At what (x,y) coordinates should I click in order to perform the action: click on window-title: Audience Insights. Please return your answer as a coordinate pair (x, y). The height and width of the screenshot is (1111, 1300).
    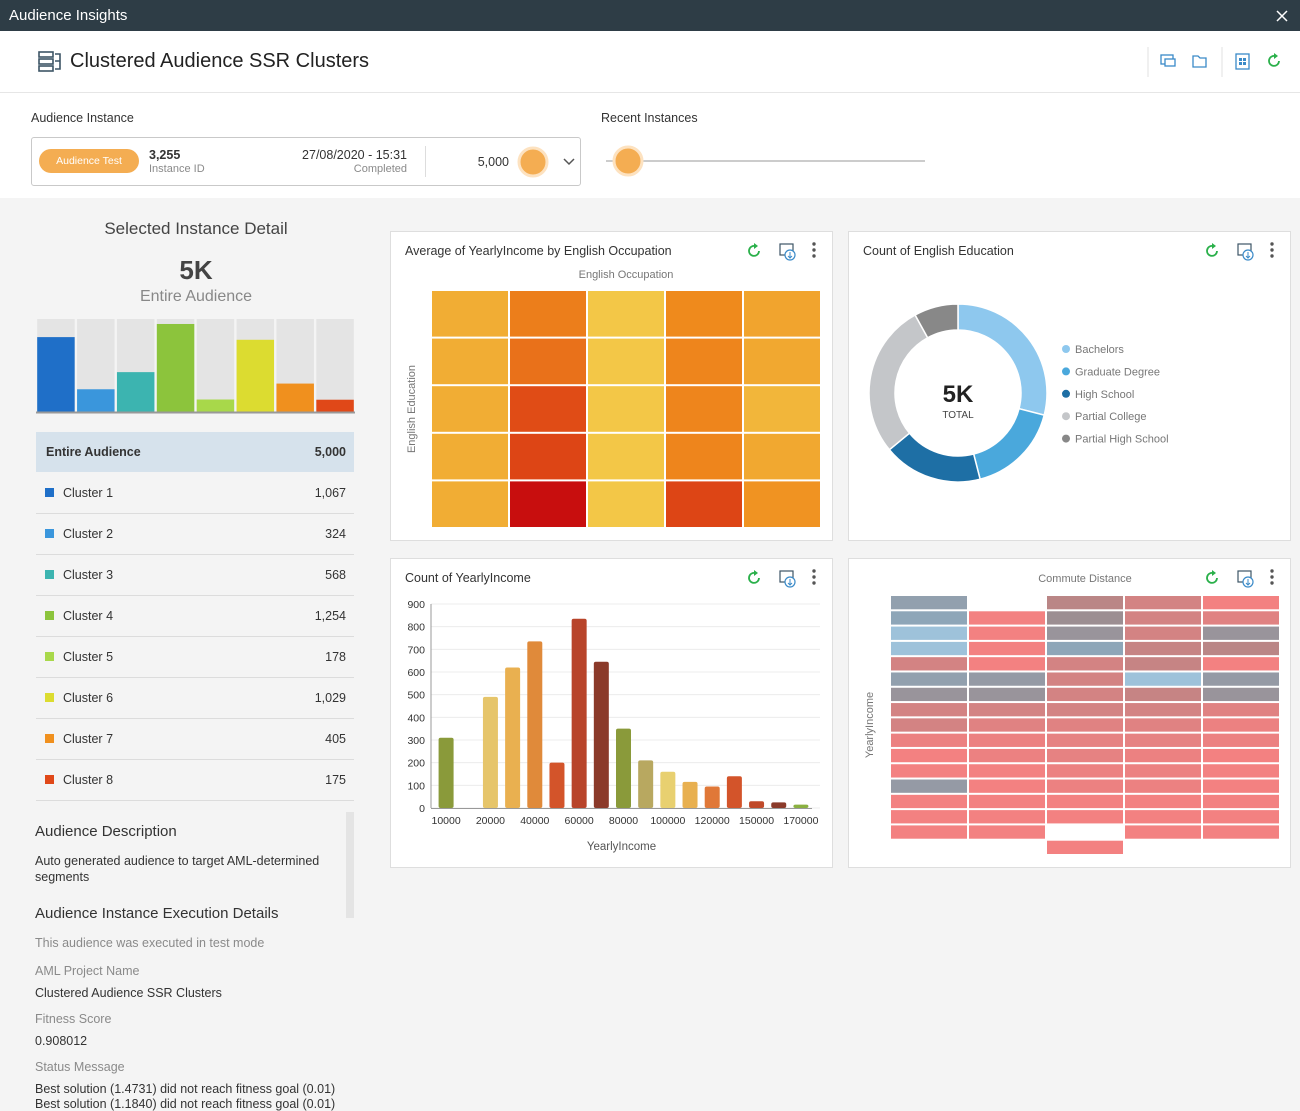
    Looking at the image, I should click on (68, 15).